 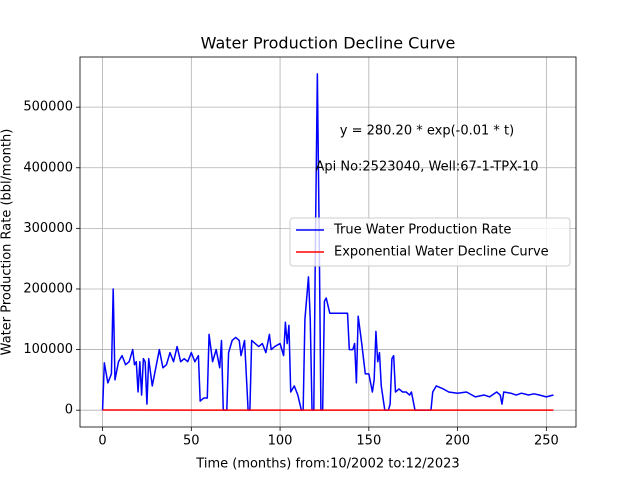 What do you see at coordinates (7, 242) in the screenshot?
I see `y-axis-label: Water Production Rate (bbl/month)` at bounding box center [7, 242].